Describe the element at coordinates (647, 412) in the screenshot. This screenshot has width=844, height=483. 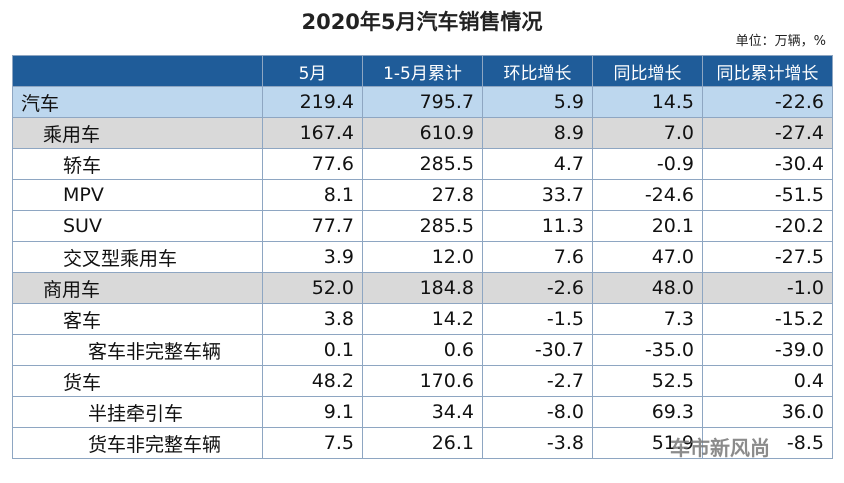
I see `cell-value: 69.3` at that location.